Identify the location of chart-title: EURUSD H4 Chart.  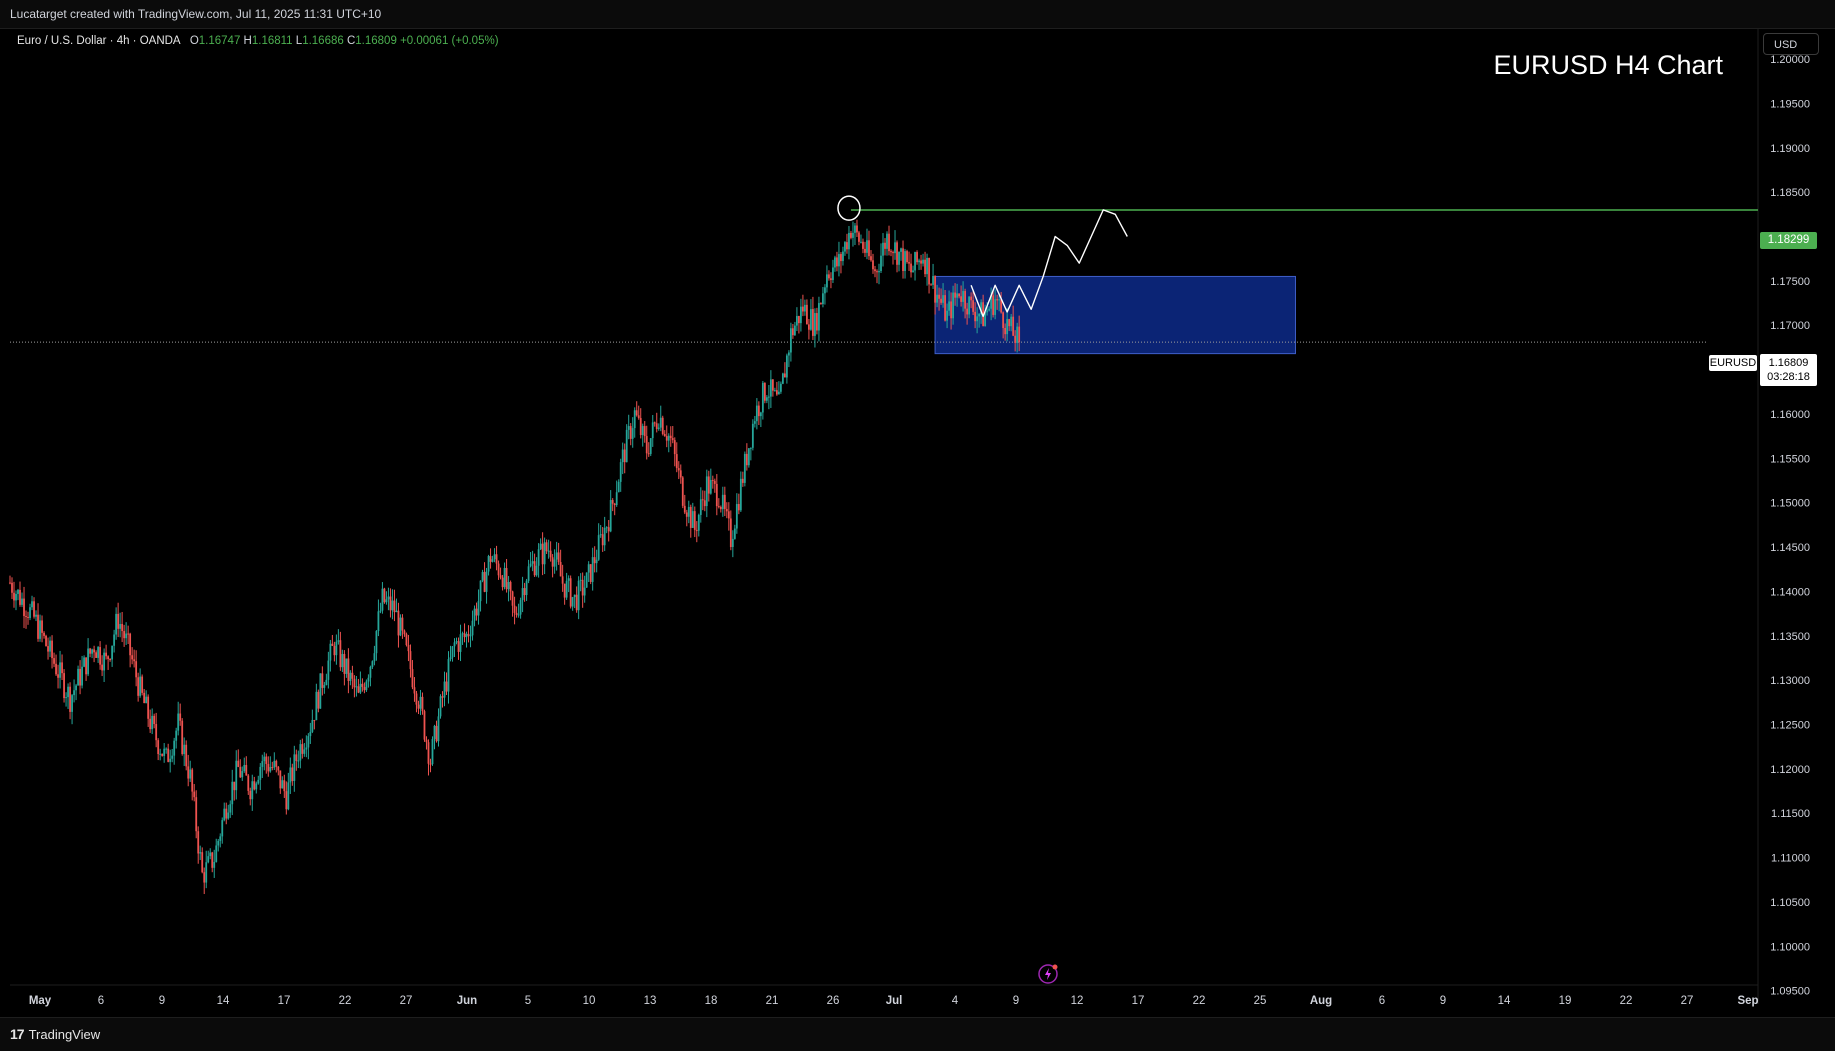
(1608, 65).